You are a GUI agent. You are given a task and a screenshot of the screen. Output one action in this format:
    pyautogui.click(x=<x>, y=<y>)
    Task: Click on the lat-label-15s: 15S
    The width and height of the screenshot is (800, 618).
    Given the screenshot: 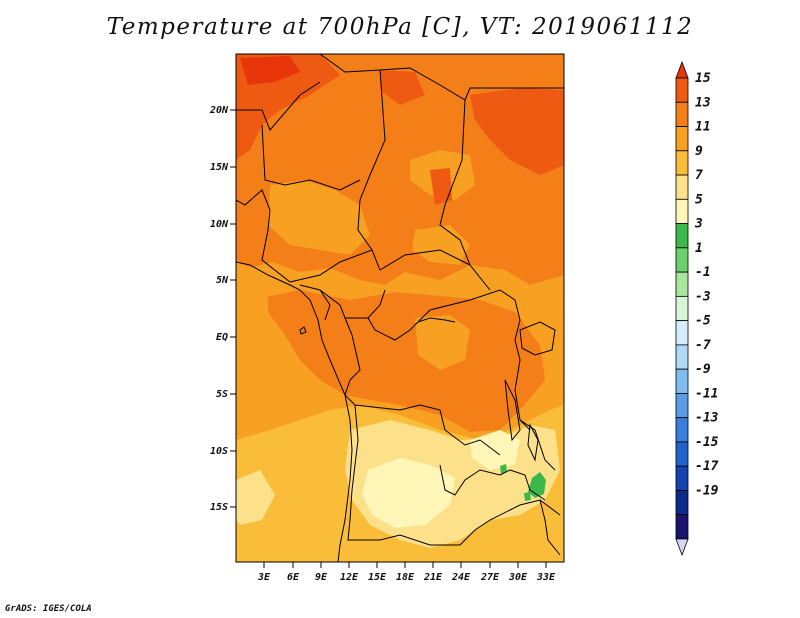 What is the action you would take?
    pyautogui.click(x=219, y=507)
    